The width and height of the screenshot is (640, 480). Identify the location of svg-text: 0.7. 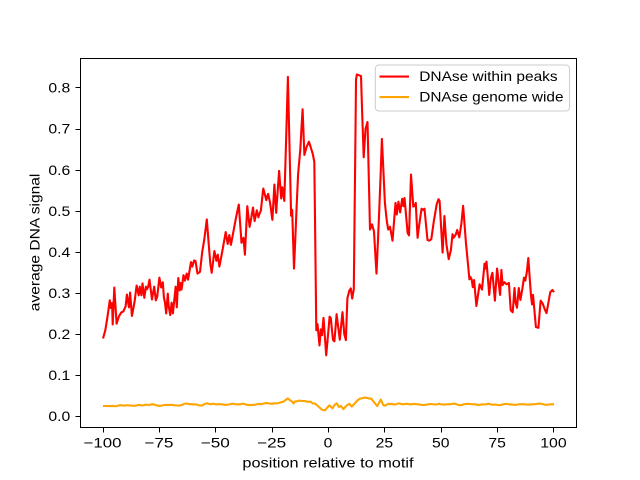
(59, 129).